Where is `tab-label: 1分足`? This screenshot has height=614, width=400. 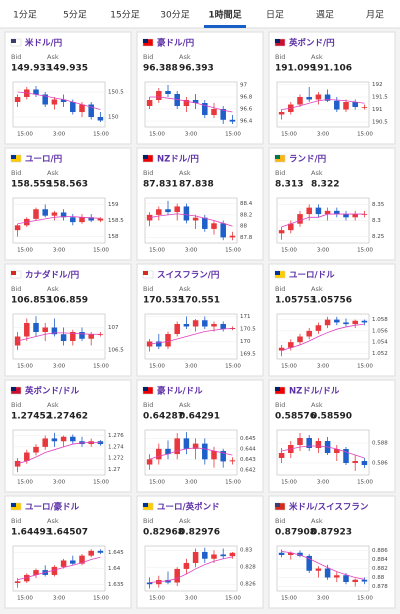
tab-label: 1分足 is located at coordinates (25, 15).